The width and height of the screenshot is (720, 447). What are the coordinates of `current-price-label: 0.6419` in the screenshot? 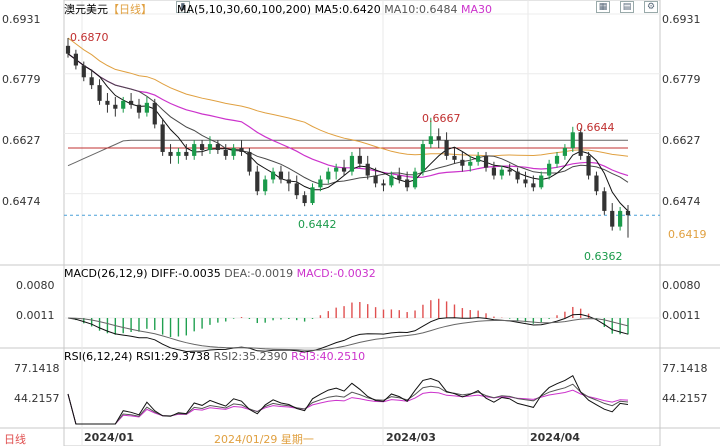 It's located at (687, 234).